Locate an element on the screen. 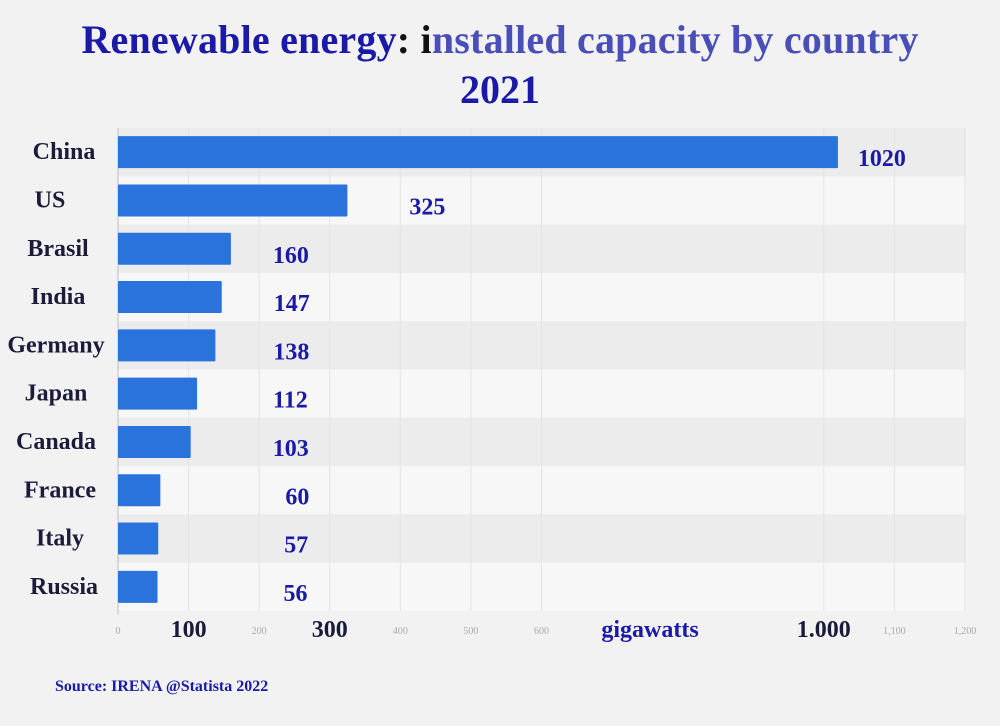 The image size is (1000, 726). category-label-china: China is located at coordinates (64, 152).